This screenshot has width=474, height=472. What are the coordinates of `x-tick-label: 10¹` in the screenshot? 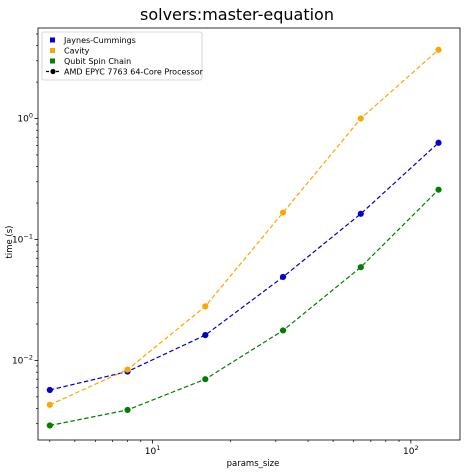 It's located at (153, 450).